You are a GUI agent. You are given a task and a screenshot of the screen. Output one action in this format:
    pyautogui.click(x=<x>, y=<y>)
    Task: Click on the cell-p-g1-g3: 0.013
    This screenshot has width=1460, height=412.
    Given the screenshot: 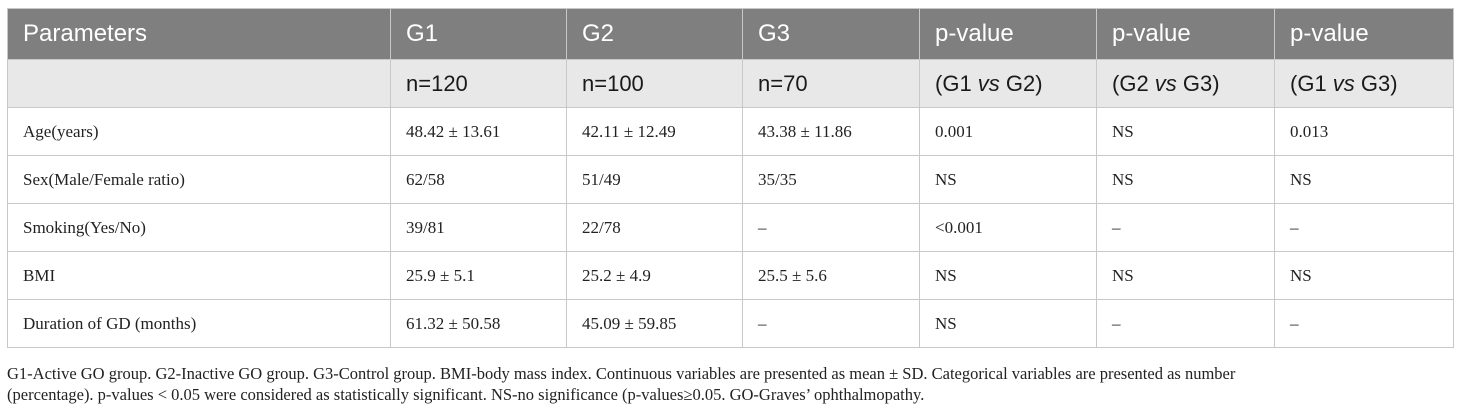 What is the action you would take?
    pyautogui.click(x=1364, y=131)
    